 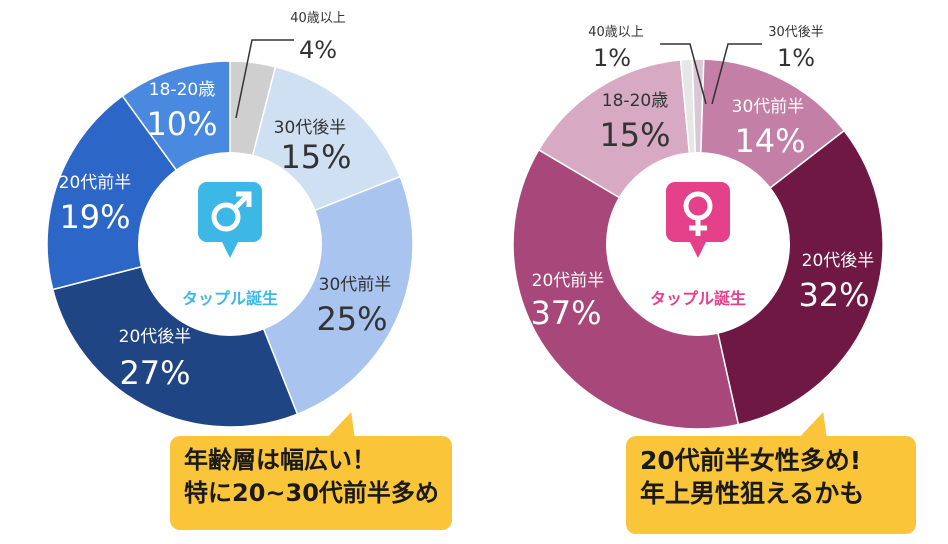 I want to click on male-callout-line2: 特に20~30代前半多め, so click(x=311, y=493).